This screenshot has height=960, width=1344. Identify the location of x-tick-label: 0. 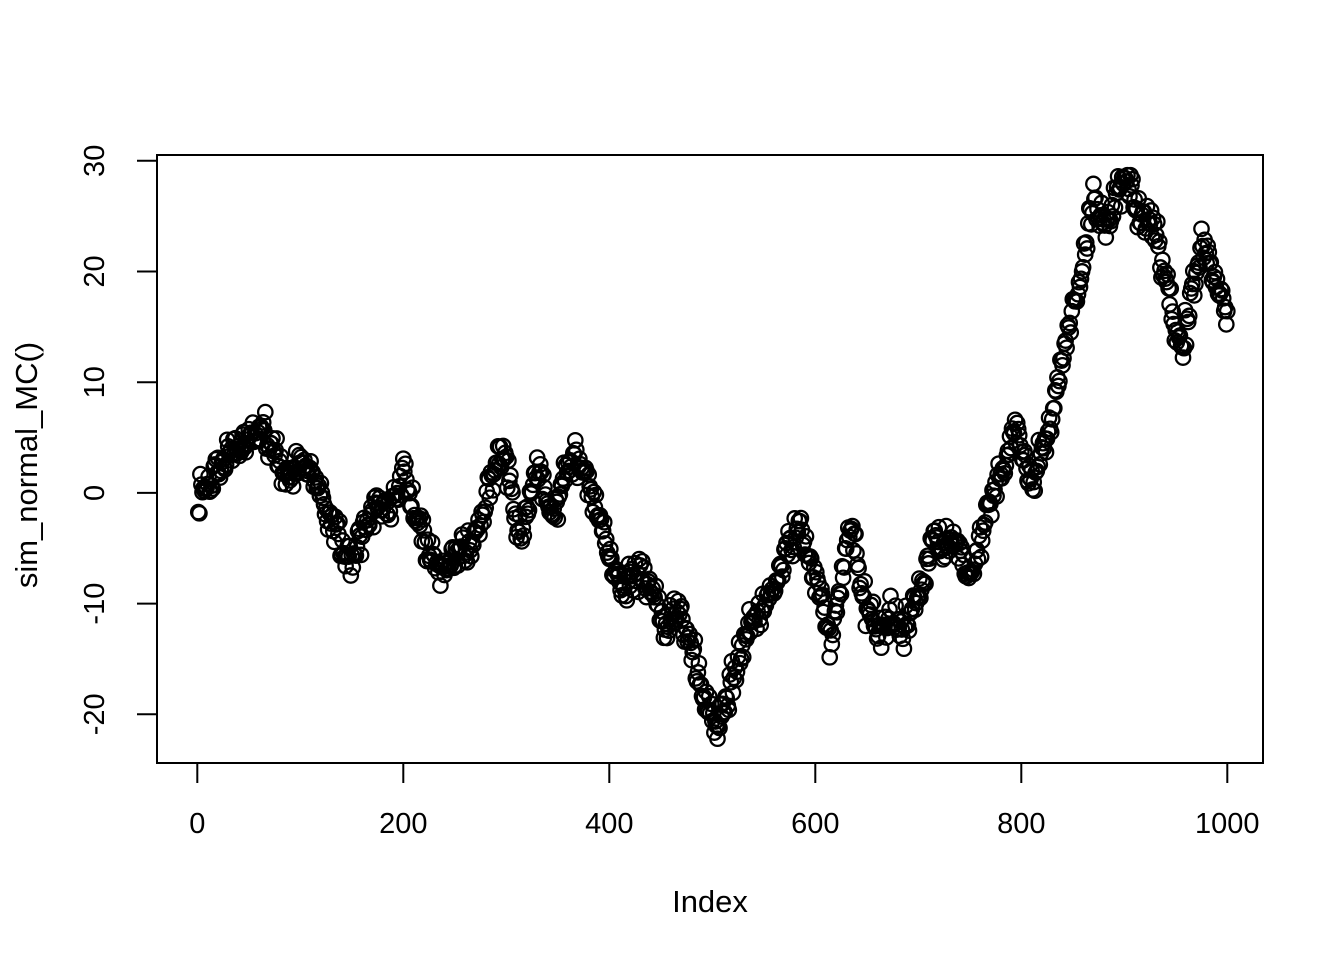
(197, 824).